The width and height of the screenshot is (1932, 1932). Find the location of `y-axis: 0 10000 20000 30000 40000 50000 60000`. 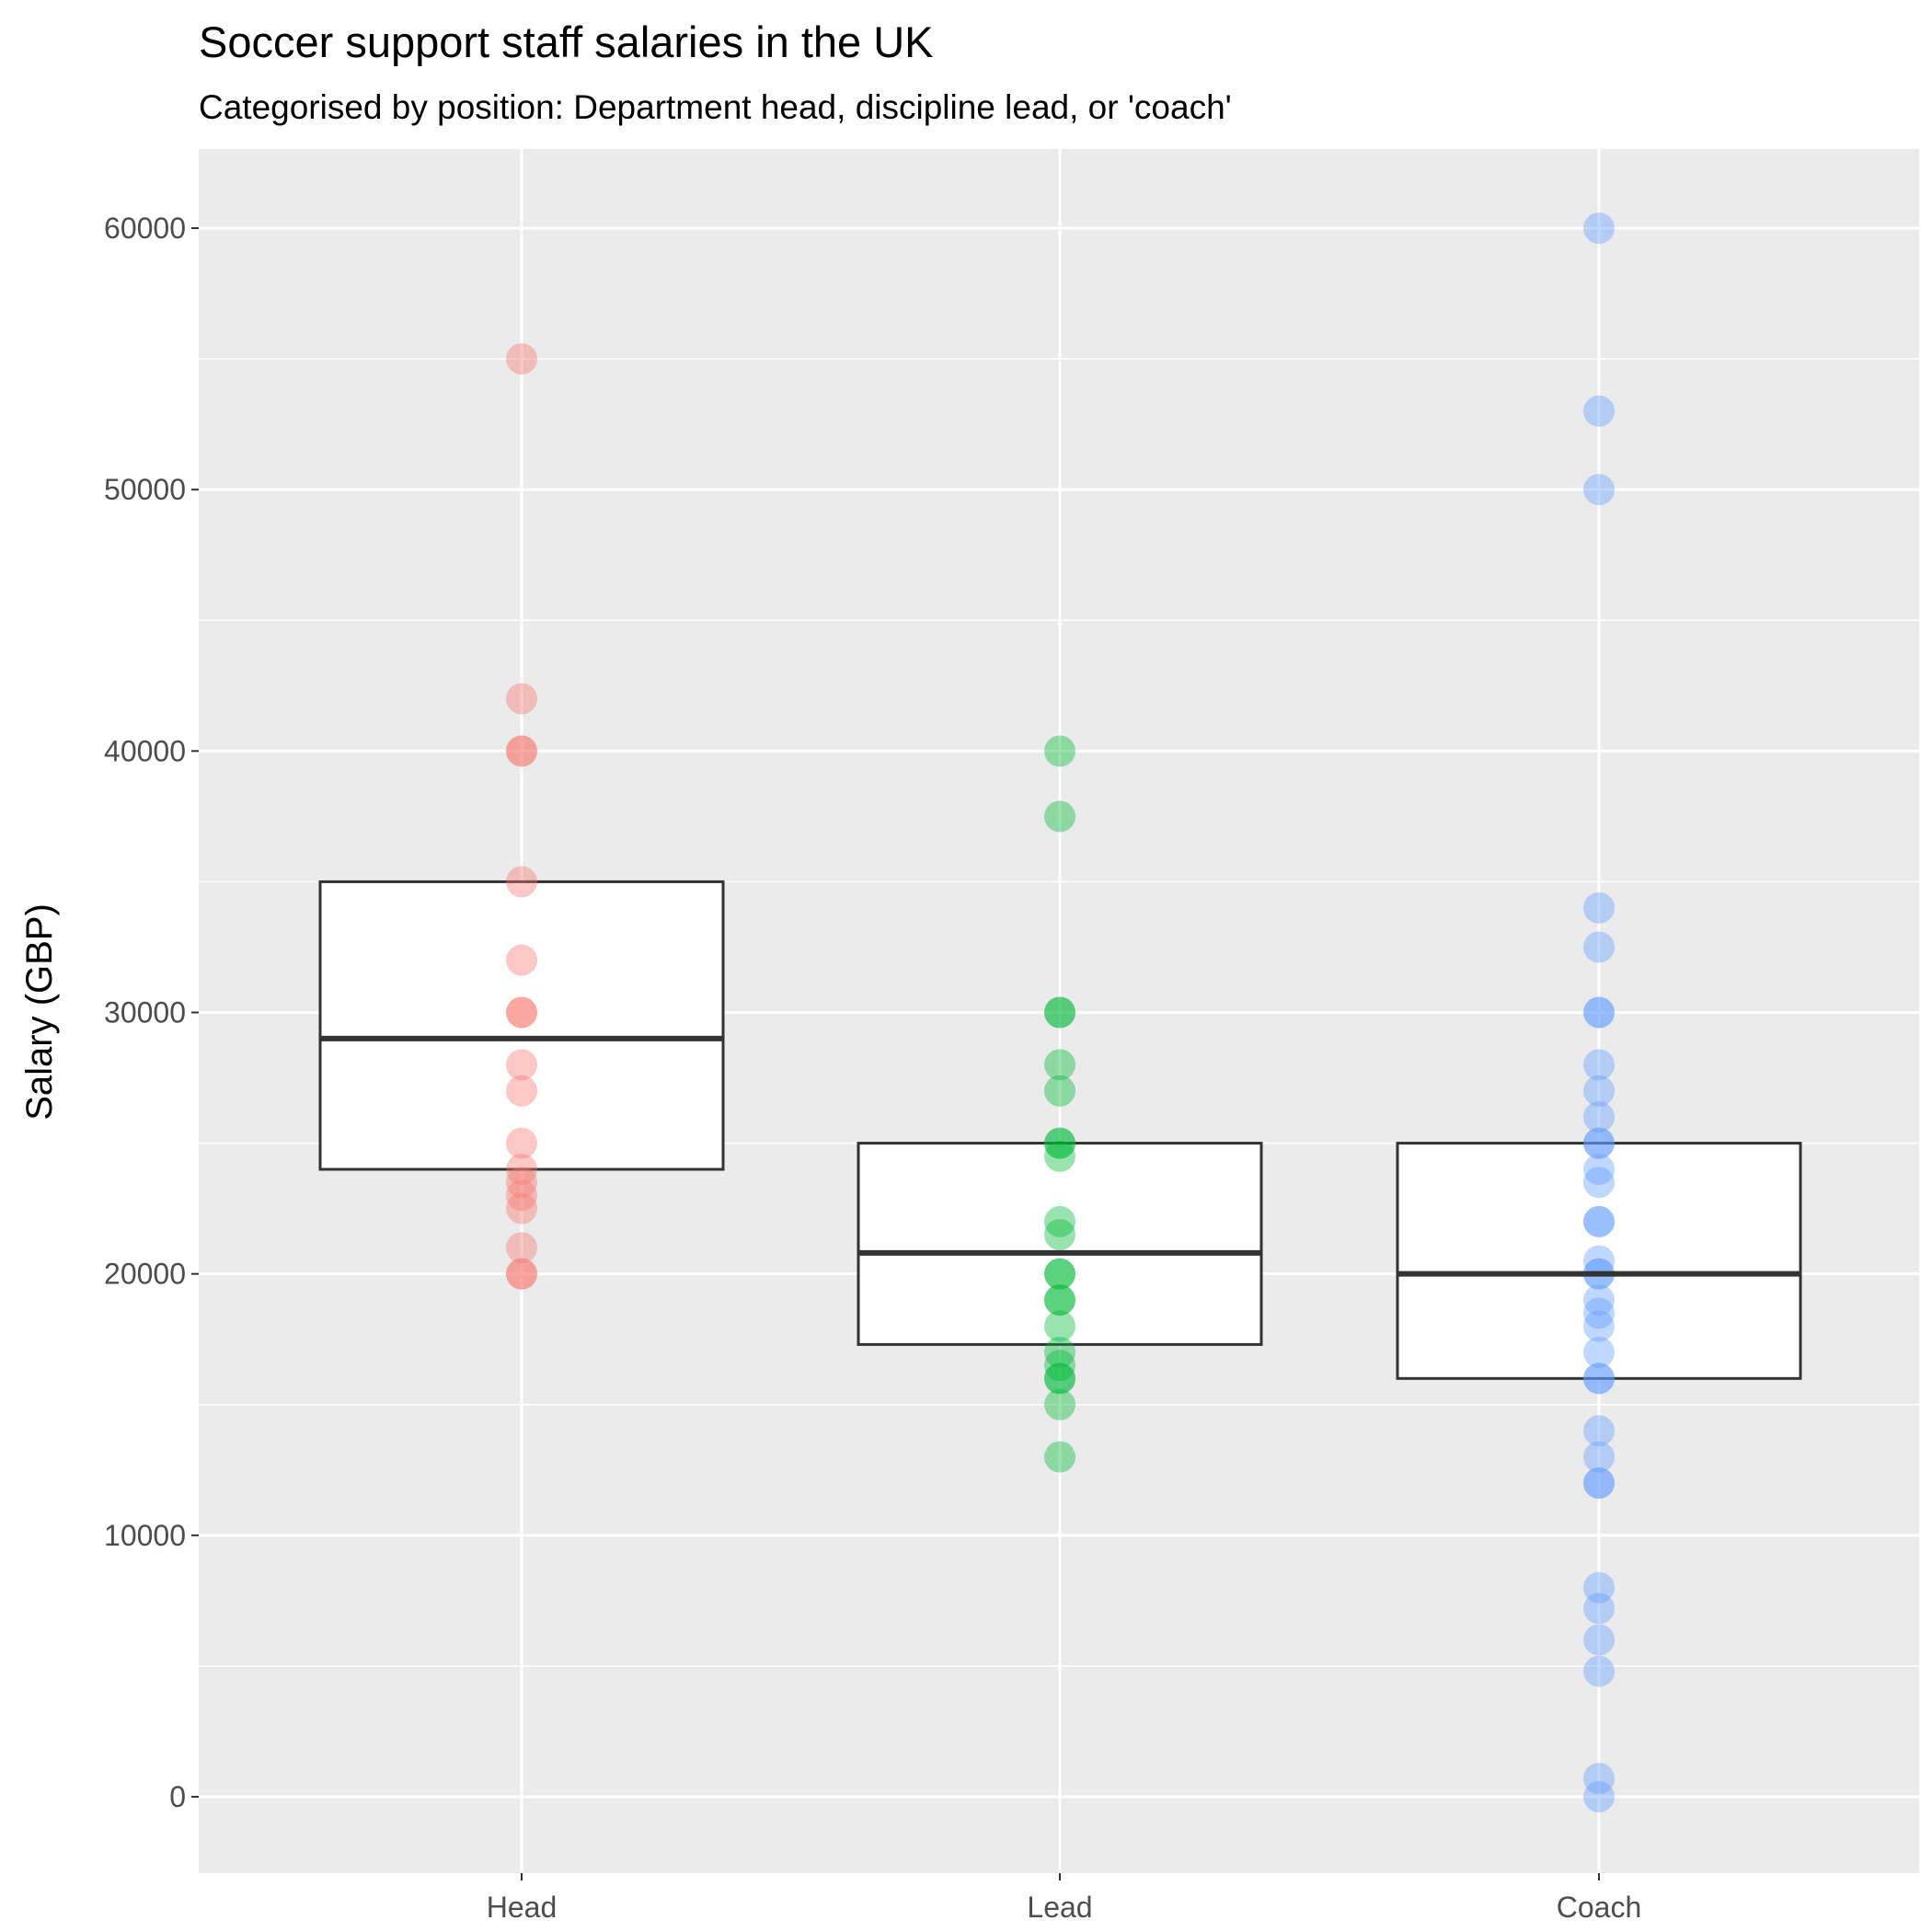

y-axis: 0 10000 20000 30000 40000 50000 60000 is located at coordinates (151, 1012).